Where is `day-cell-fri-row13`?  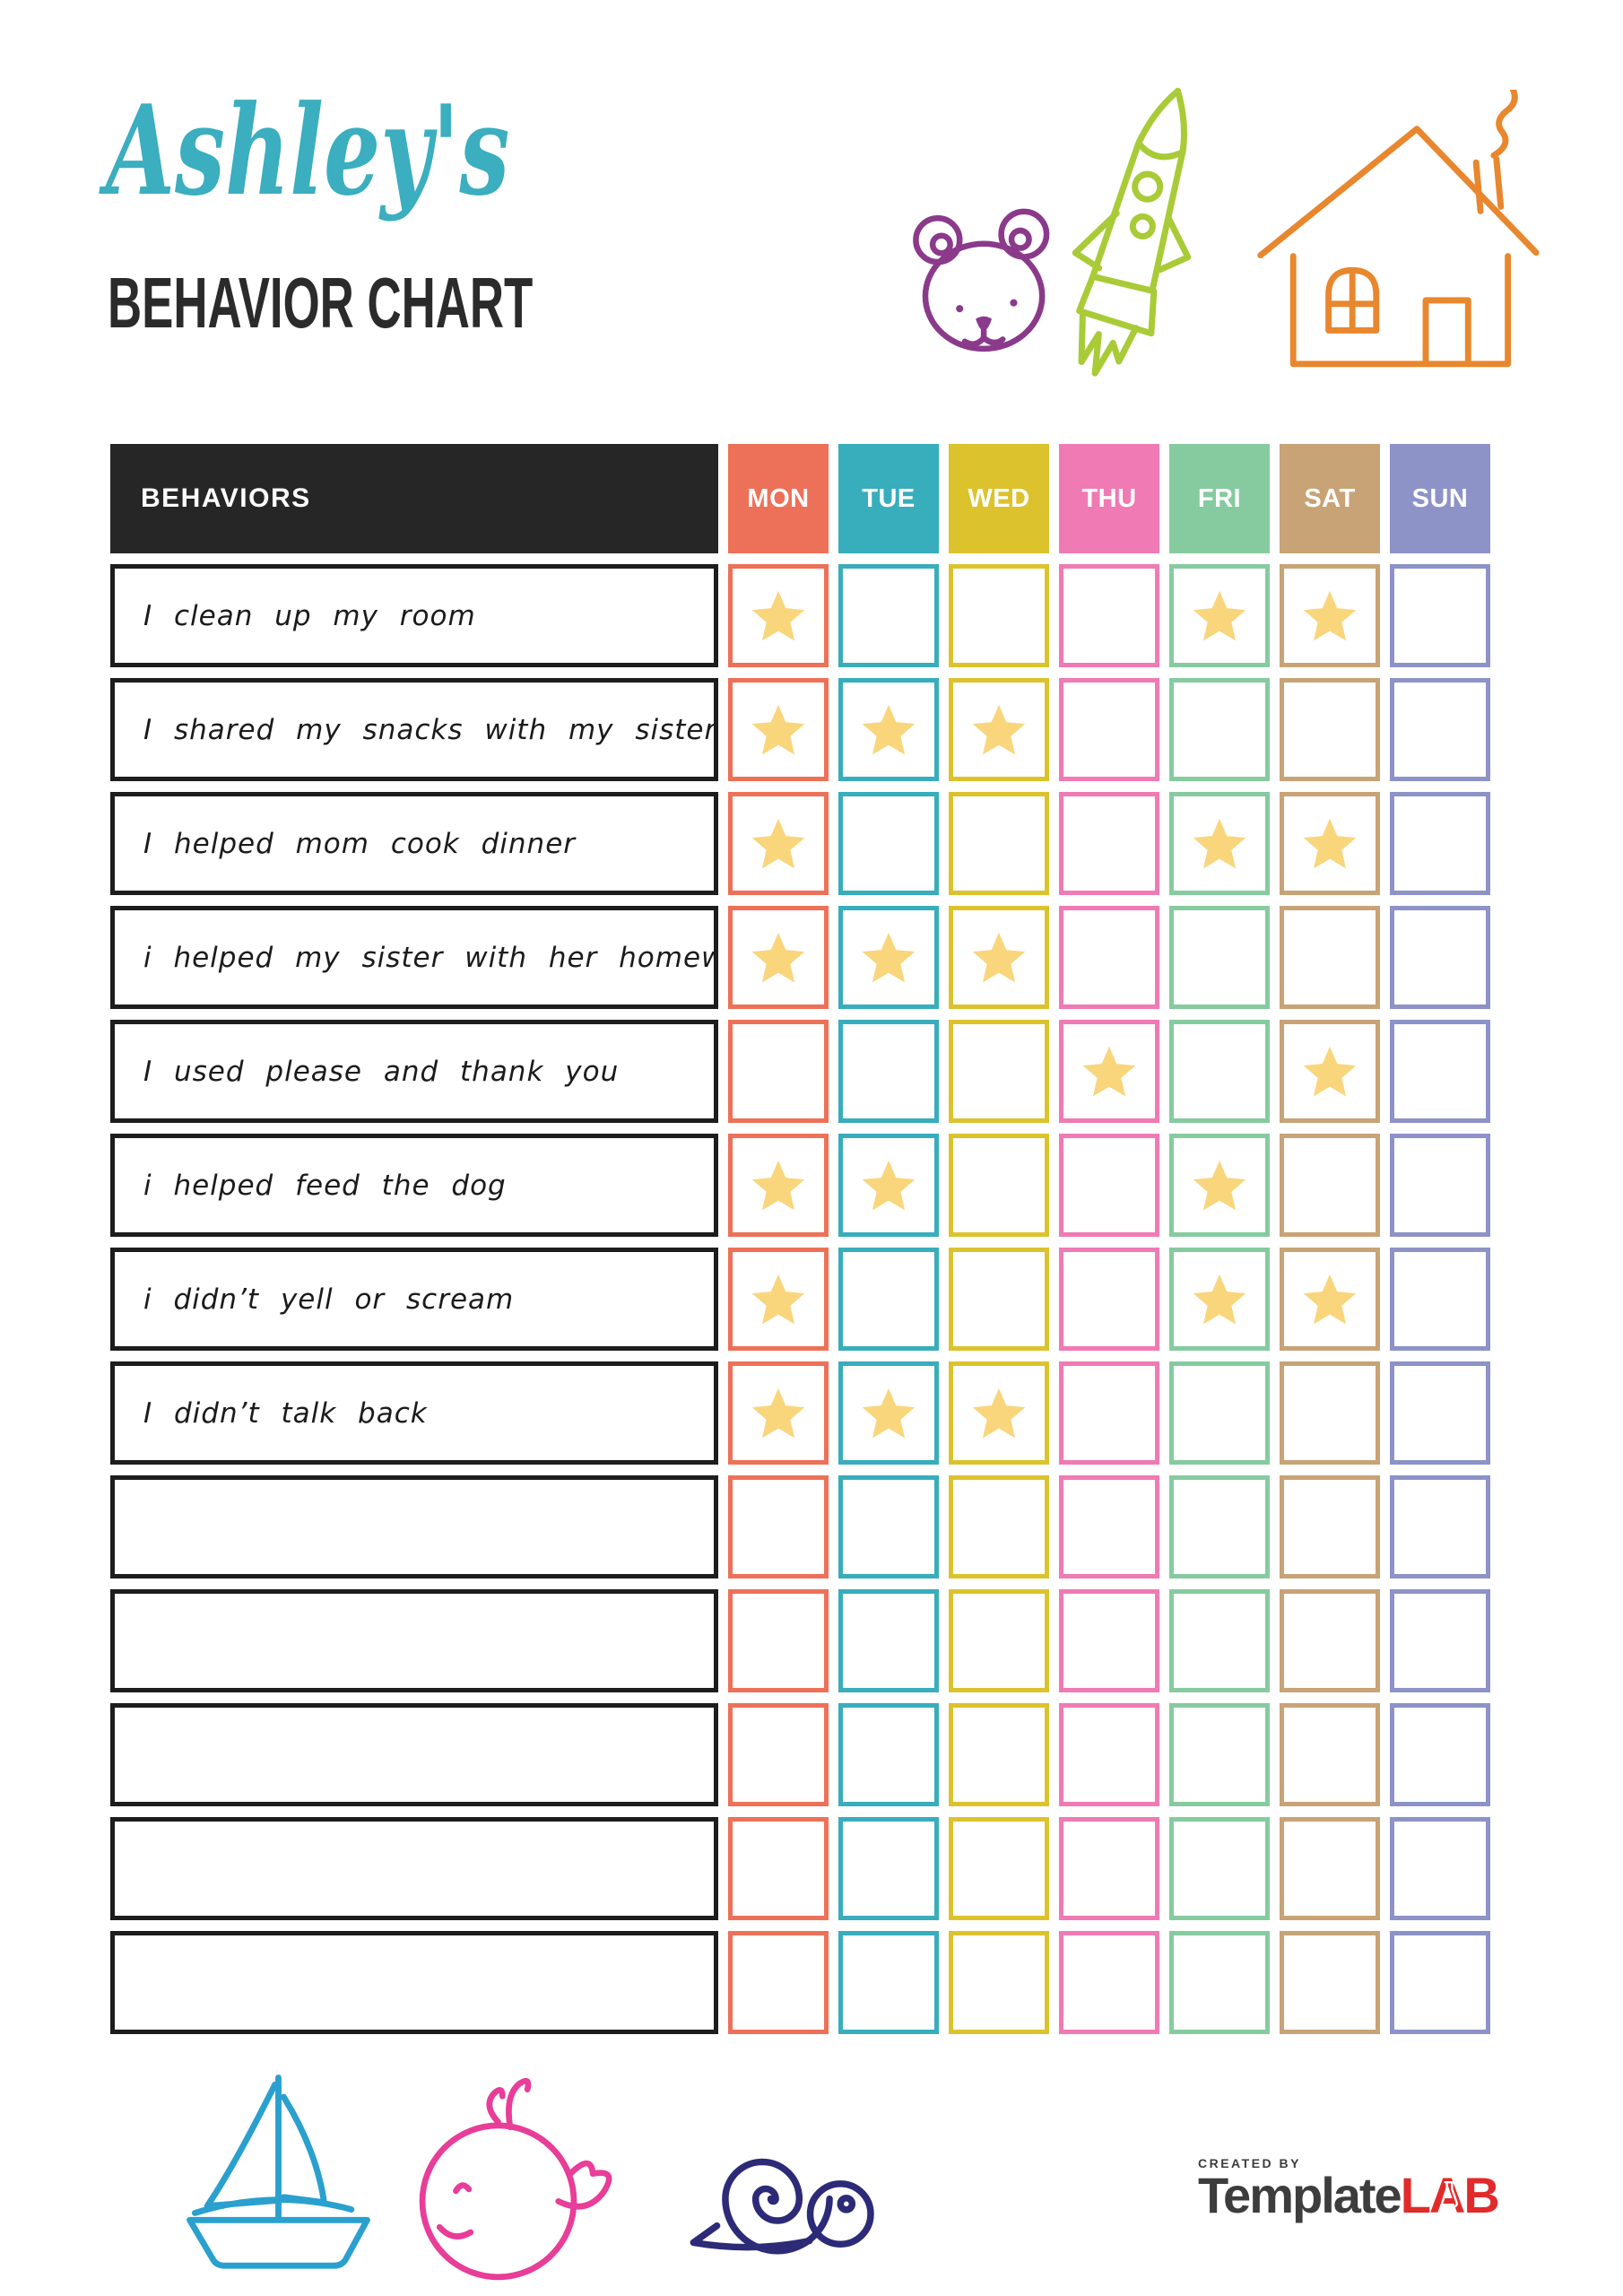
day-cell-fri-row13 is located at coordinates (1219, 1982).